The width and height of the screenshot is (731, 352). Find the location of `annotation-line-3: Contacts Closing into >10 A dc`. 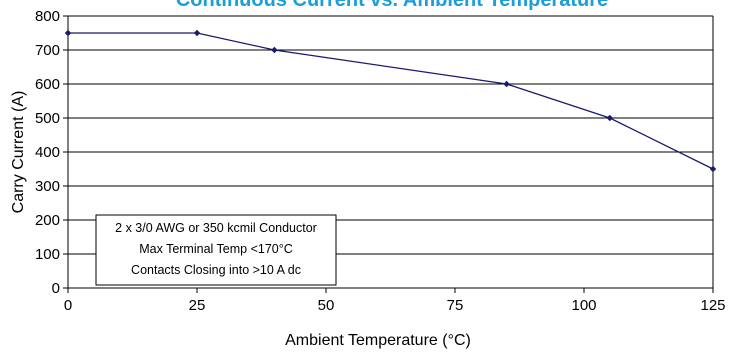

annotation-line-3: Contacts Closing into >10 A dc is located at coordinates (216, 270).